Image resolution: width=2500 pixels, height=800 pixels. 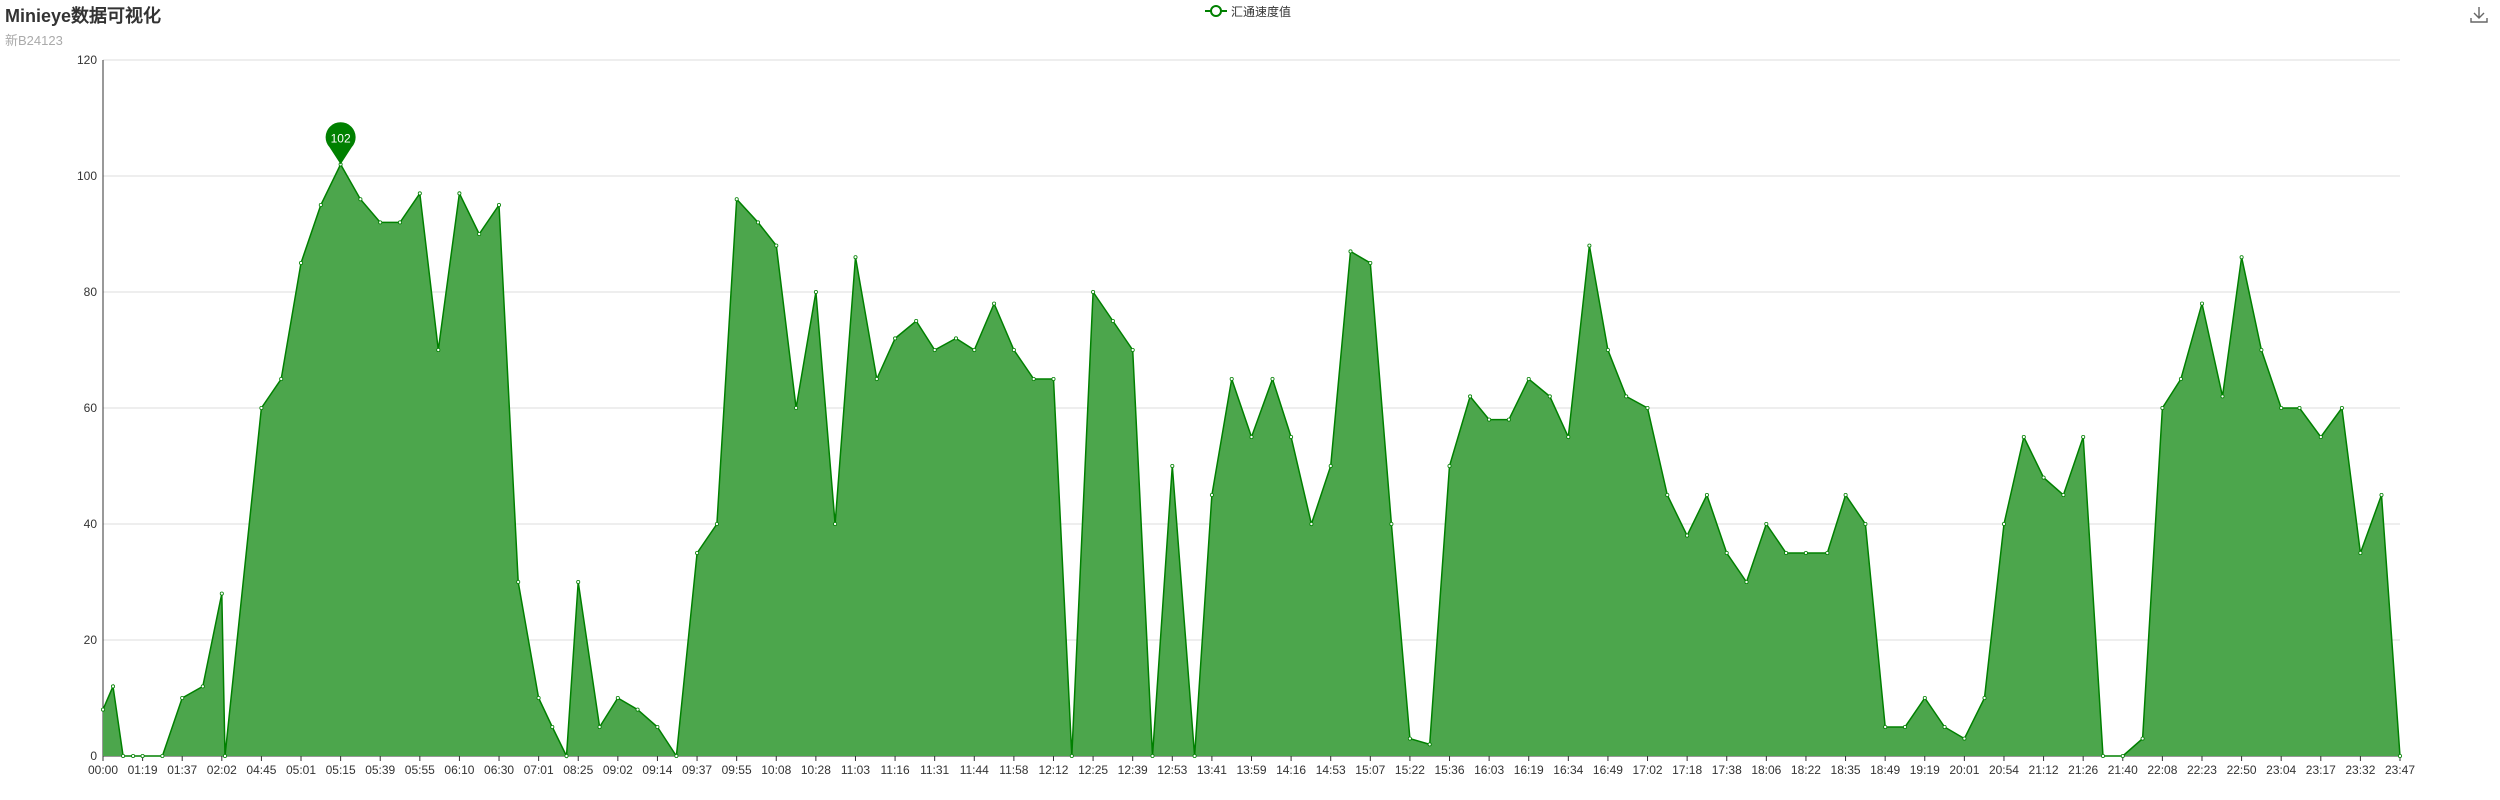 I want to click on y-tick-label: 100, so click(x=87, y=176).